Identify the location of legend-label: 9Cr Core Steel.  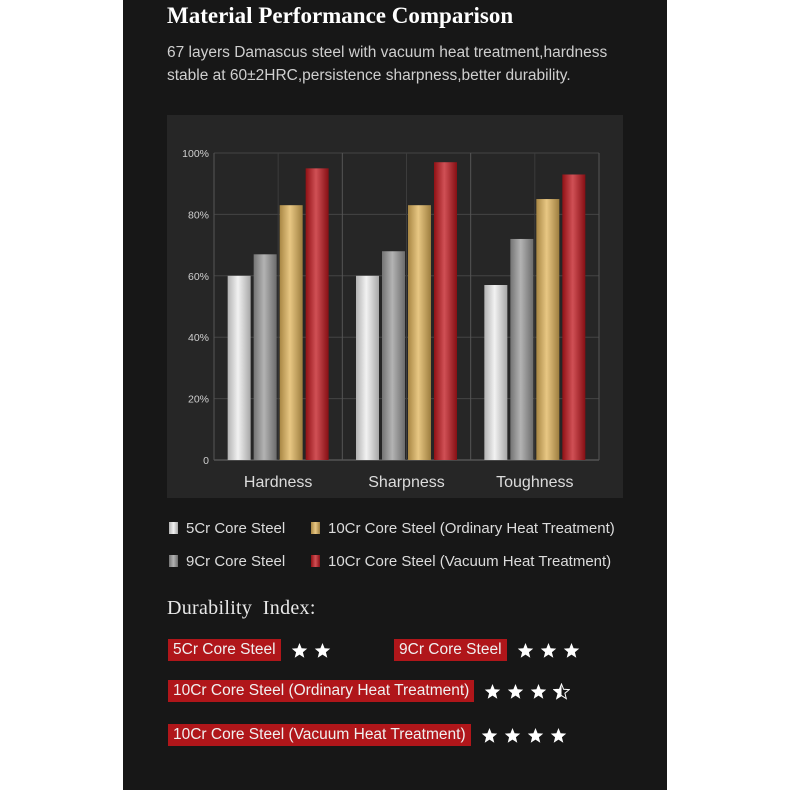
(236, 561).